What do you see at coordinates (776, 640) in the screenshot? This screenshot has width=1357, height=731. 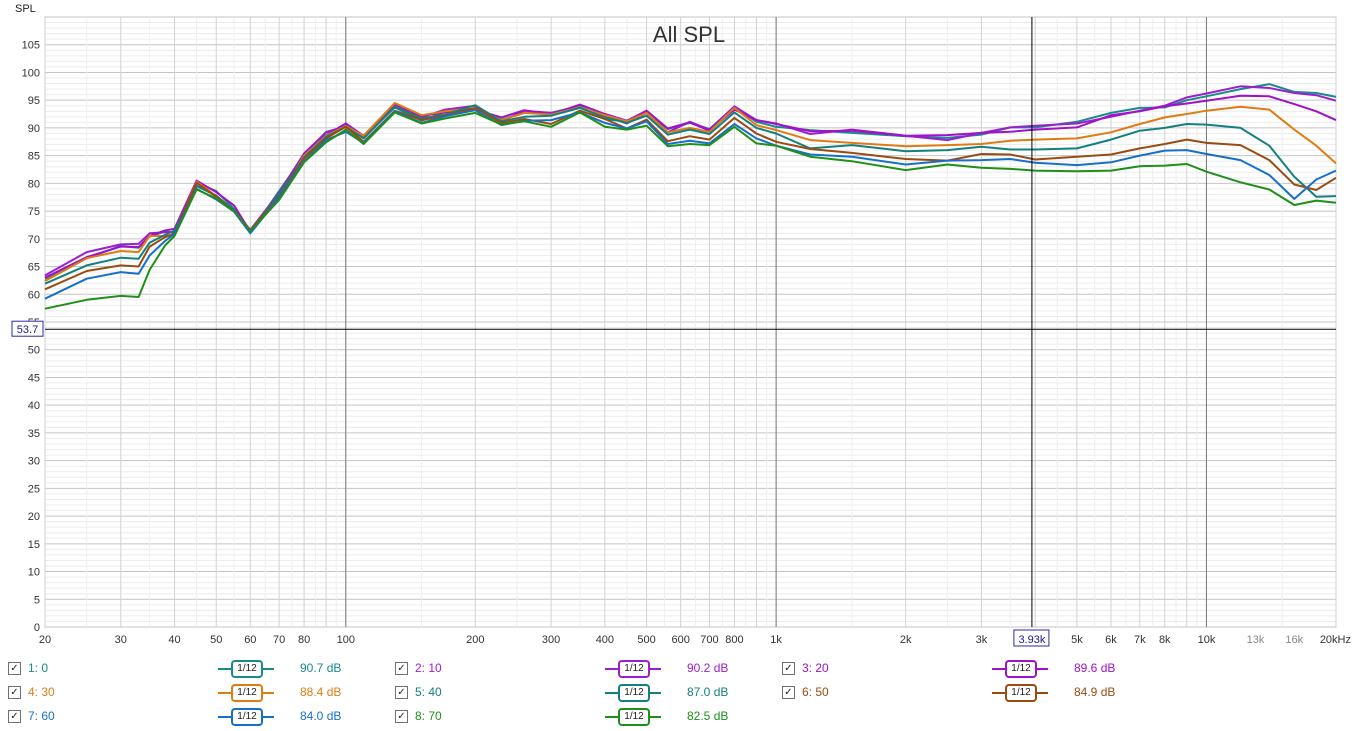 I see `x-tick-label: 1k` at bounding box center [776, 640].